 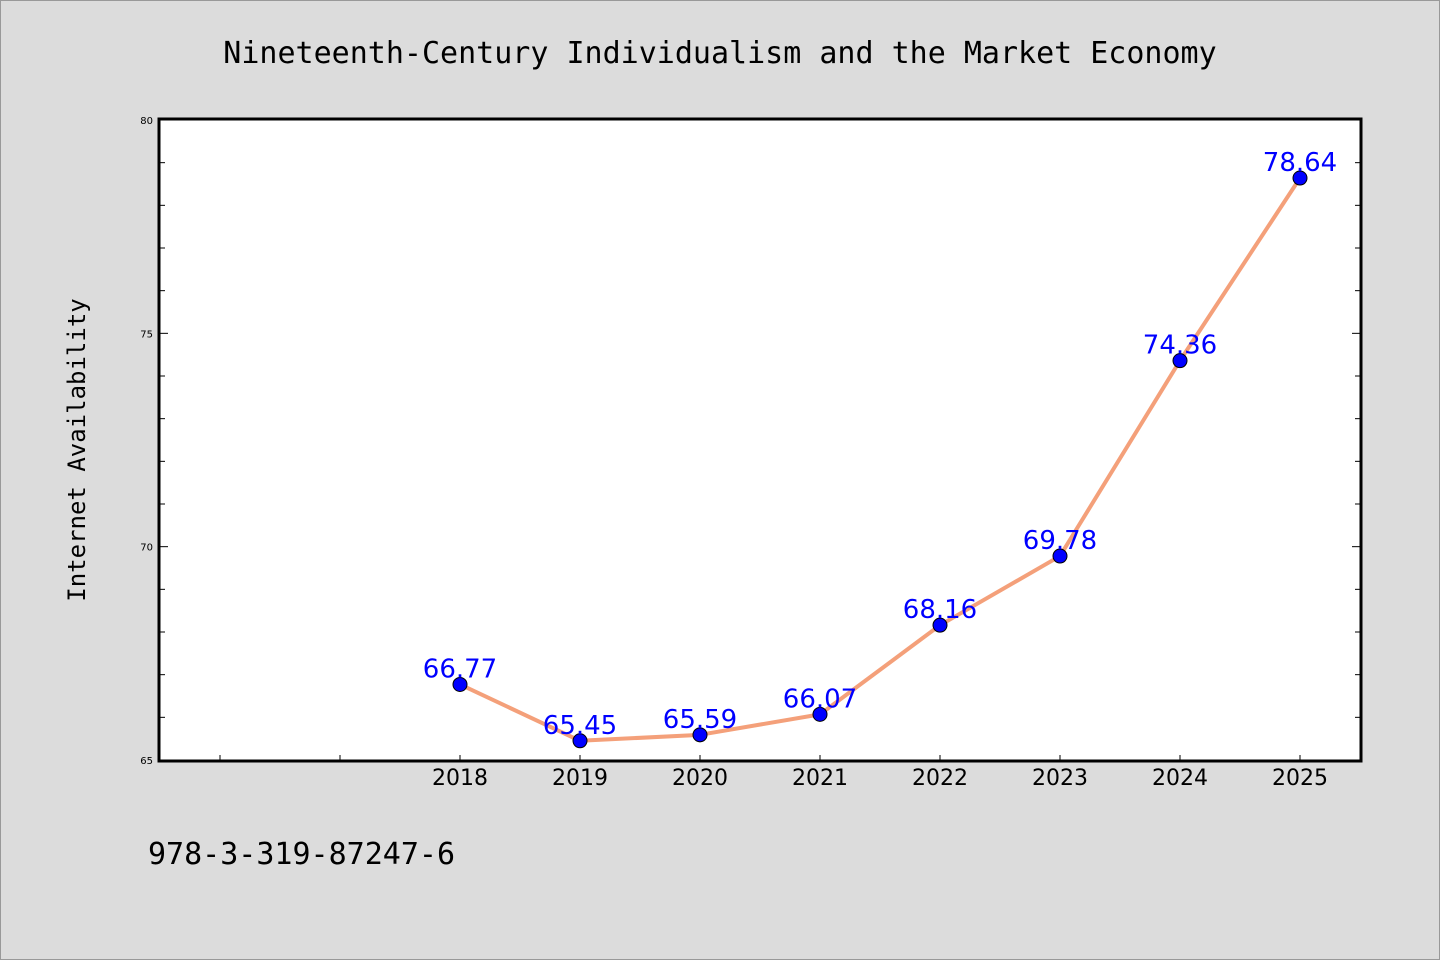 I want to click on footer-isbn: 978-3-319-87247-6, so click(x=301, y=854).